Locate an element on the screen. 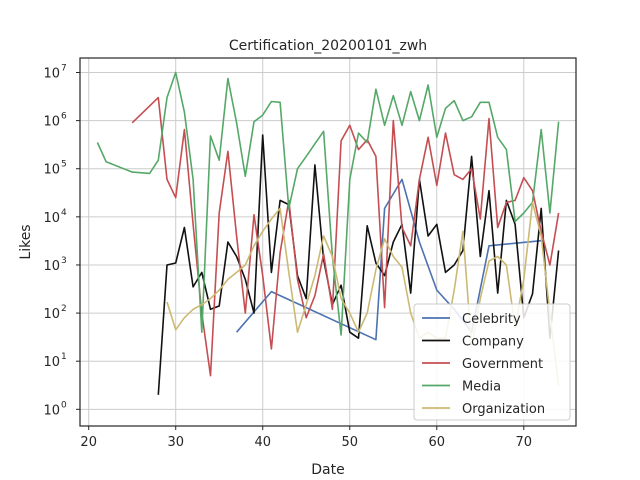 The height and width of the screenshot is (480, 640). legend-label-government: Government is located at coordinates (502, 364).